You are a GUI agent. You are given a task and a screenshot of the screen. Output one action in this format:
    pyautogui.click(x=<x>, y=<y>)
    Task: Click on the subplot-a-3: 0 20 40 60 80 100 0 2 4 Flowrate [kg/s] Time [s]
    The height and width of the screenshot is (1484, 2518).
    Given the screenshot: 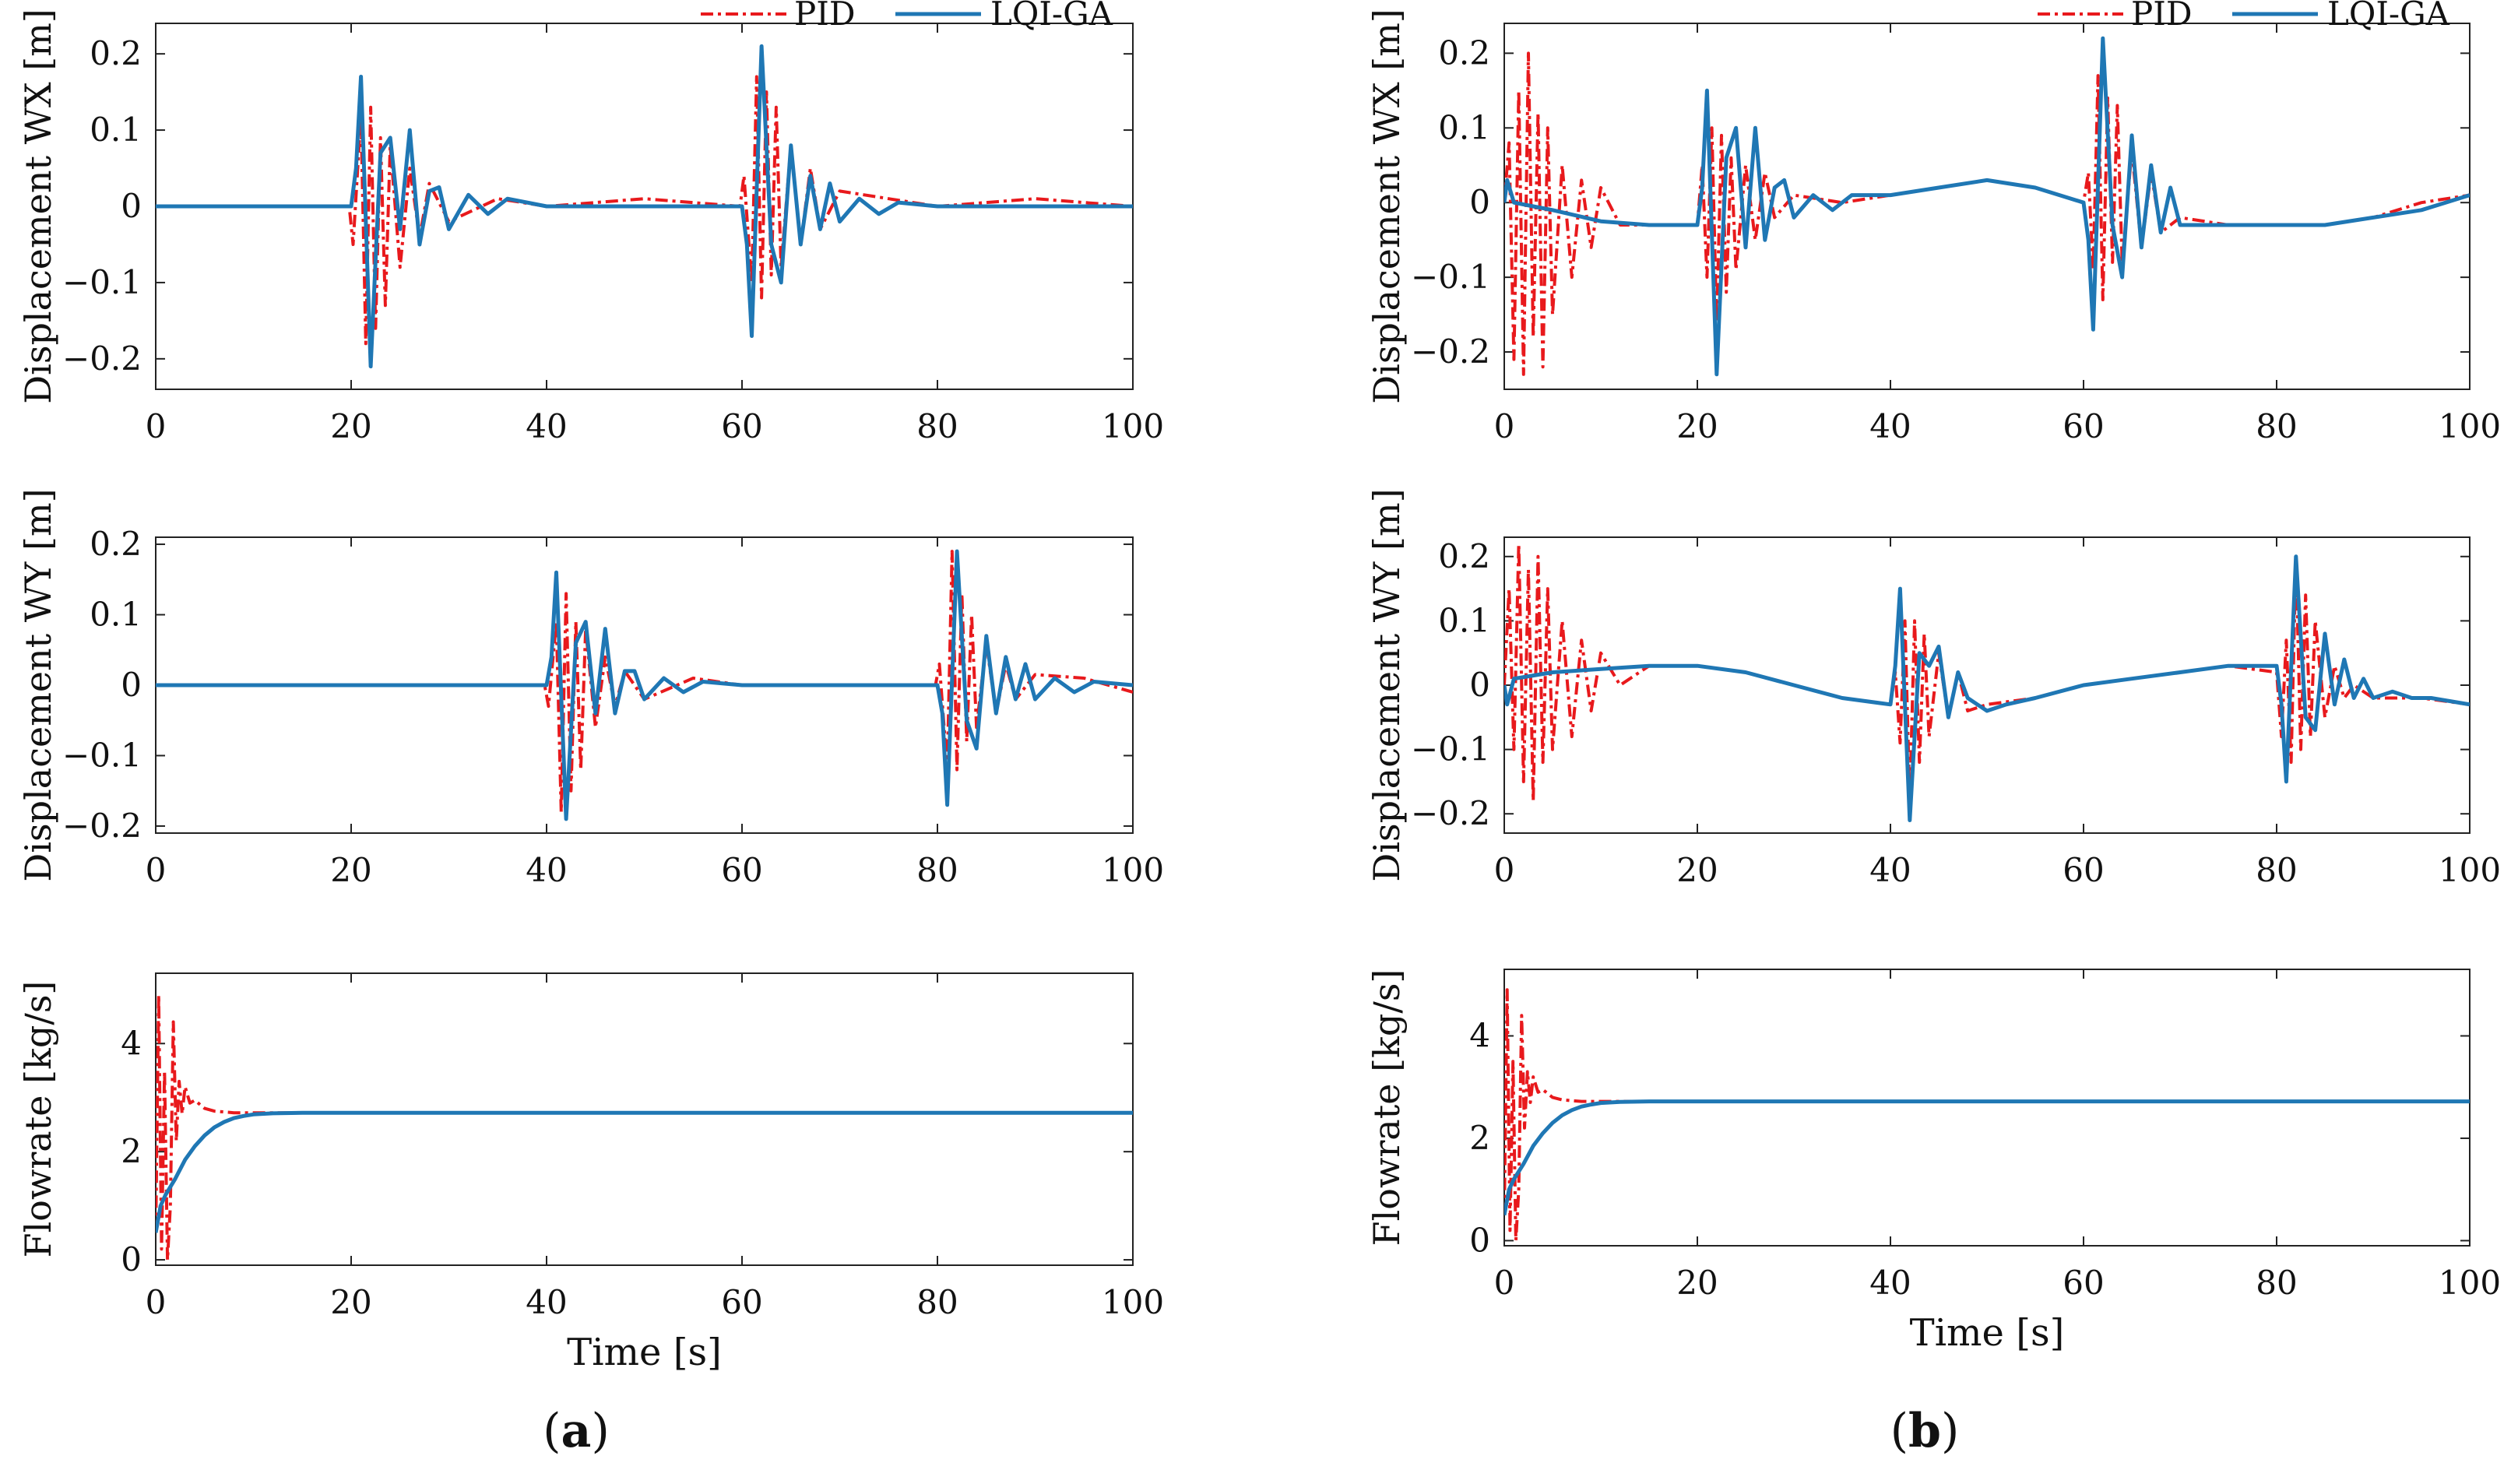 What is the action you would take?
    pyautogui.click(x=590, y=1173)
    